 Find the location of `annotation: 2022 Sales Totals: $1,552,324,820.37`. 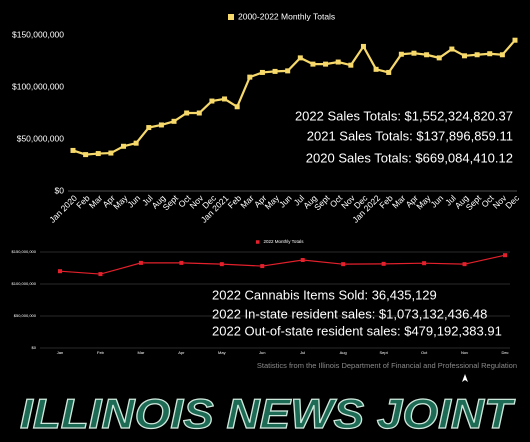

annotation: 2022 Sales Totals: $1,552,324,820.37 is located at coordinates (404, 115).